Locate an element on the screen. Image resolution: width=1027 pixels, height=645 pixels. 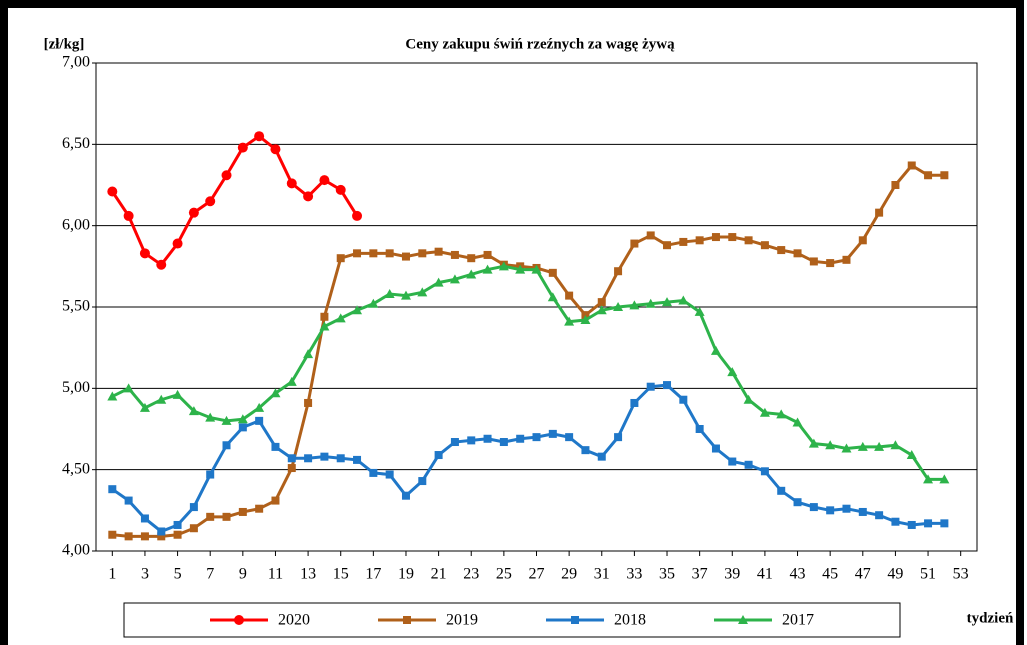
x-tick-label: 41 is located at coordinates (765, 574).